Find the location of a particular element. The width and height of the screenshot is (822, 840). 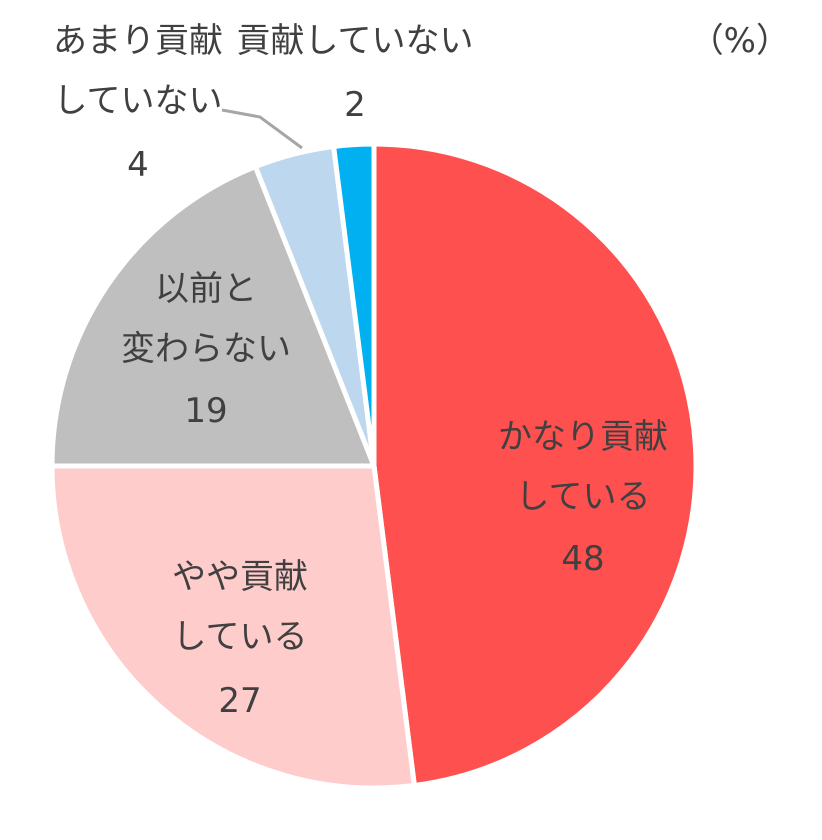

slice-value-2: 19 is located at coordinates (205, 411).